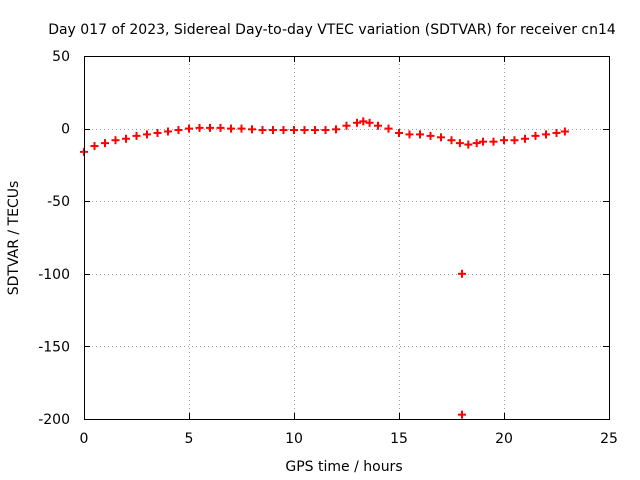 The width and height of the screenshot is (640, 480). What do you see at coordinates (58, 202) in the screenshot?
I see `y-tick-label: -50` at bounding box center [58, 202].